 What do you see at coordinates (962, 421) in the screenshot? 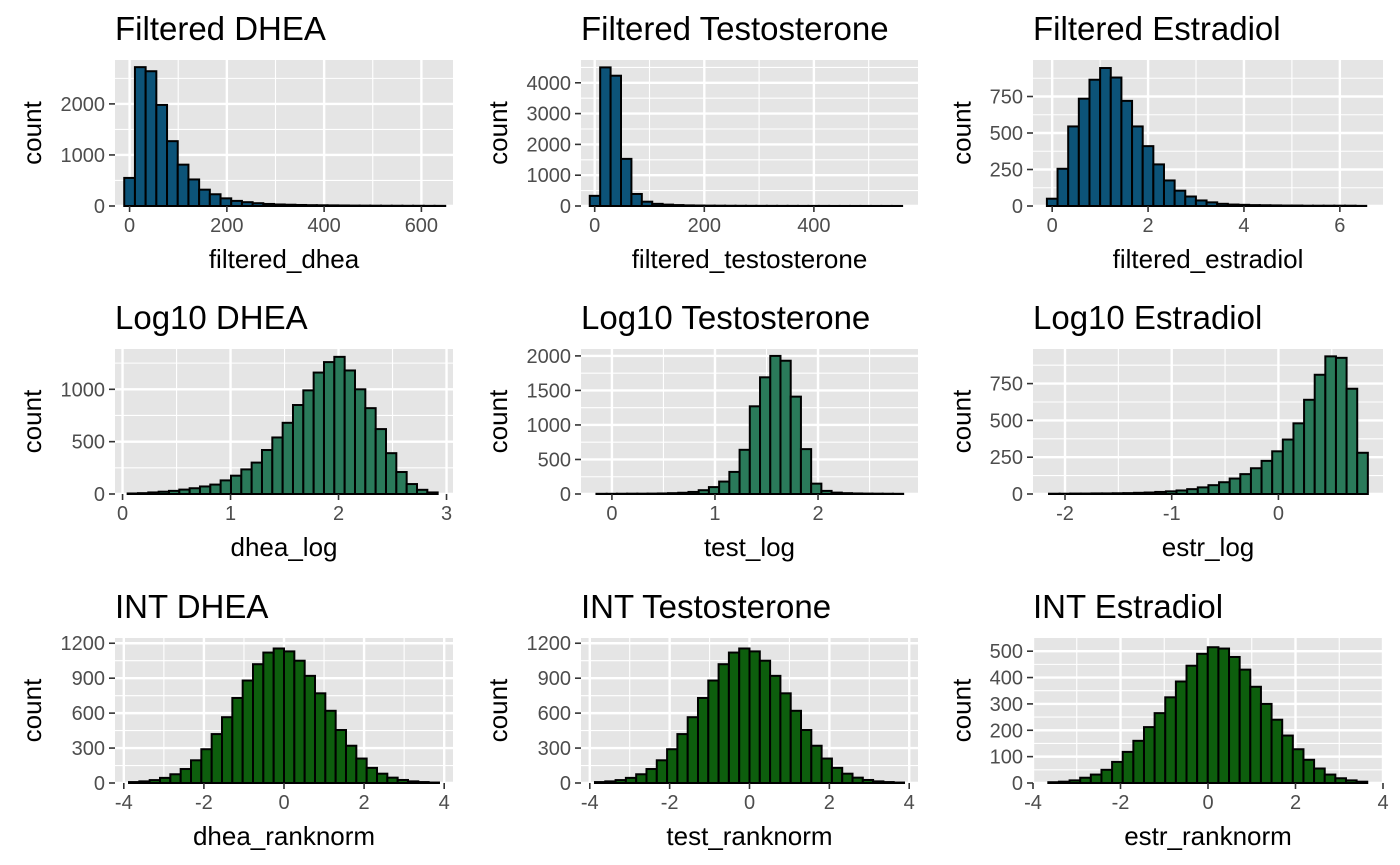
I see `y-axis-label: count` at bounding box center [962, 421].